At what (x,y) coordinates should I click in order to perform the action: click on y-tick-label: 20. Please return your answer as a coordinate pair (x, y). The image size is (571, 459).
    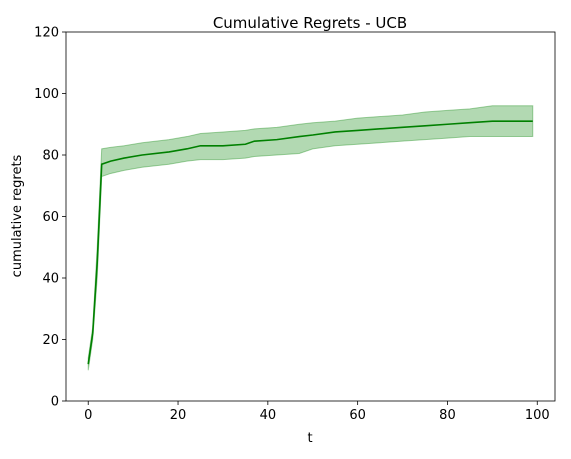
    Looking at the image, I should click on (50, 340).